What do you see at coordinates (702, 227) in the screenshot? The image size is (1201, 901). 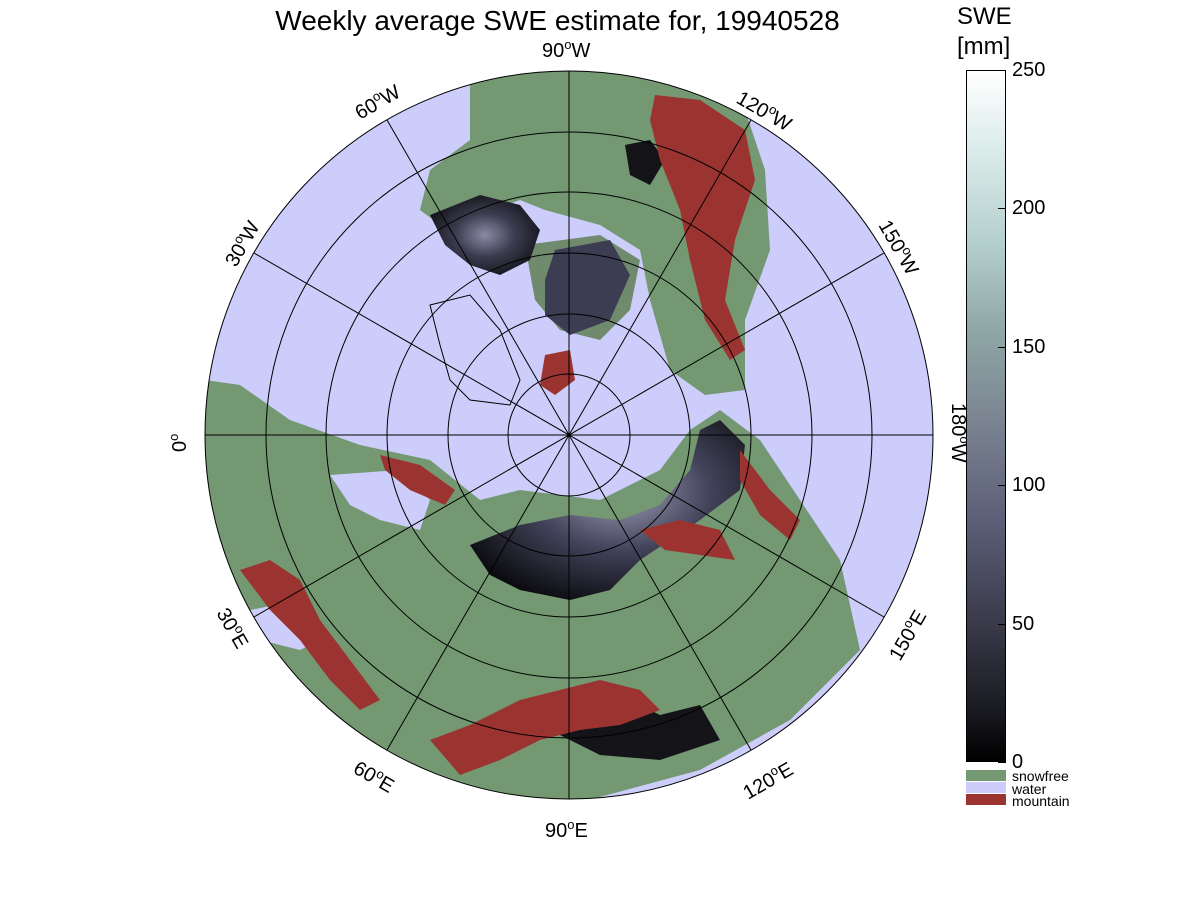 I see `mountain-rockies` at bounding box center [702, 227].